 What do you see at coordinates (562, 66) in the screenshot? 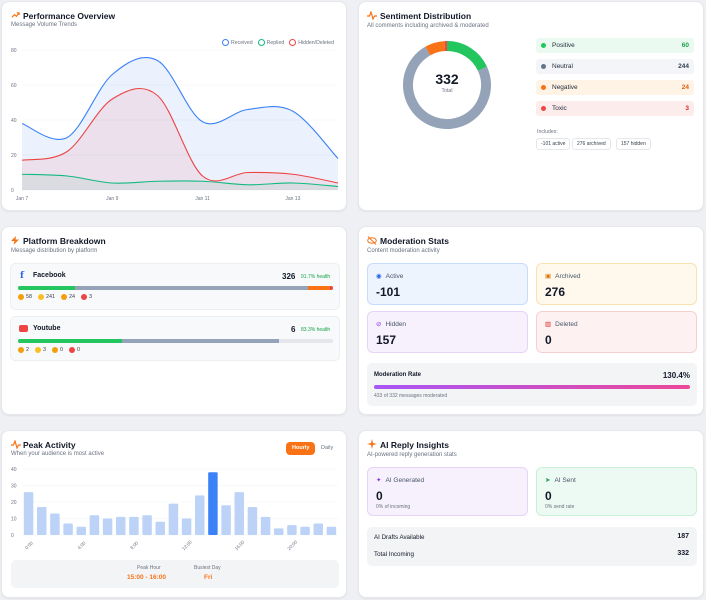
I see `sentiment-label: Neutral` at bounding box center [562, 66].